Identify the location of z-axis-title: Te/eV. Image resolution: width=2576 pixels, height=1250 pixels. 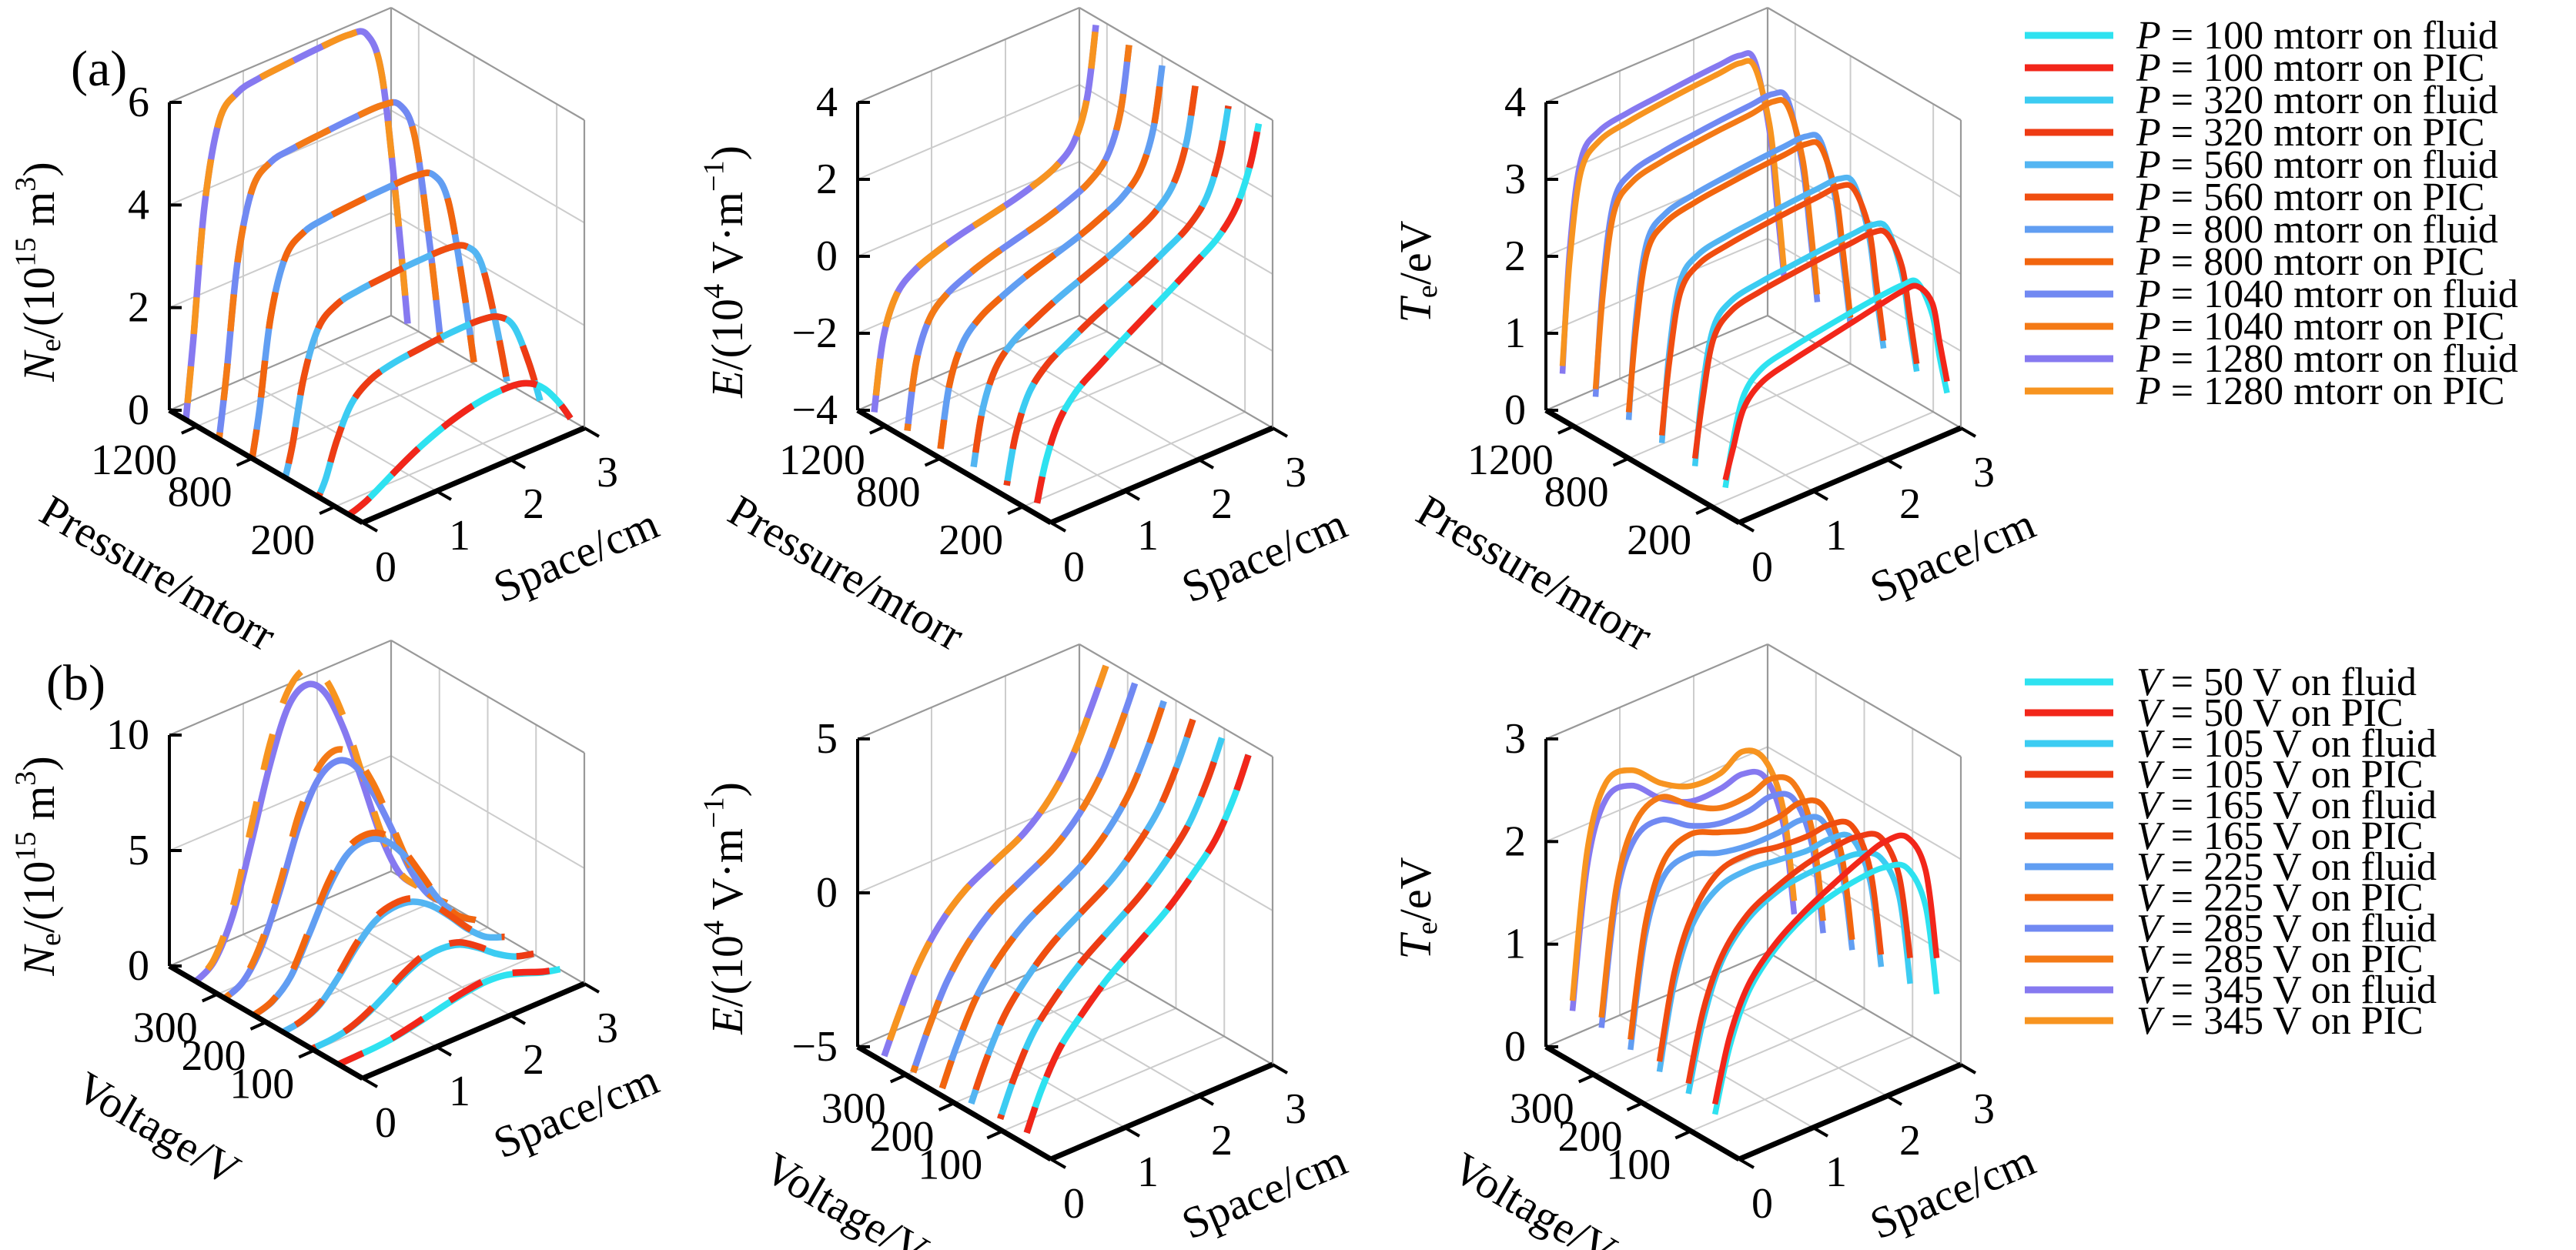
(1417, 908).